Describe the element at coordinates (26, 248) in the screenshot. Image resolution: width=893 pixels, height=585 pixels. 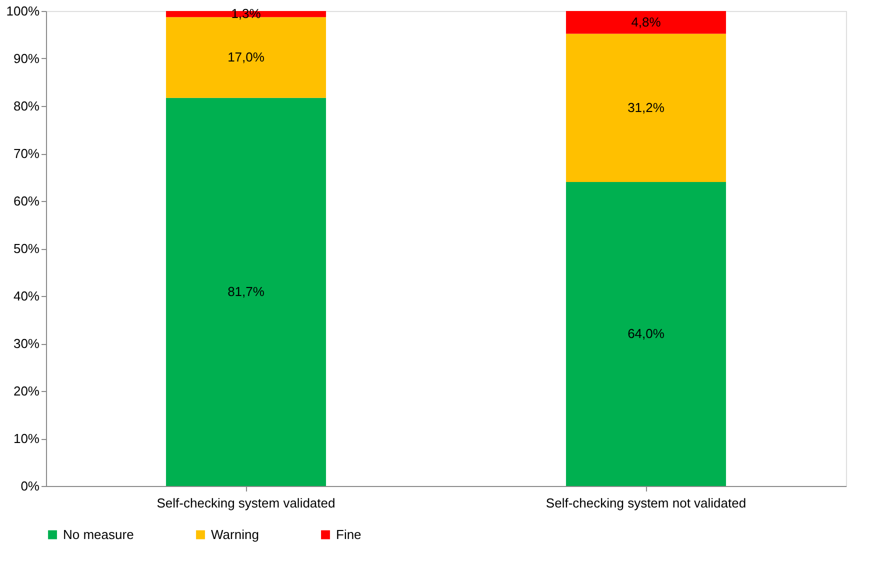
I see `y-tick-label: 50%` at that location.